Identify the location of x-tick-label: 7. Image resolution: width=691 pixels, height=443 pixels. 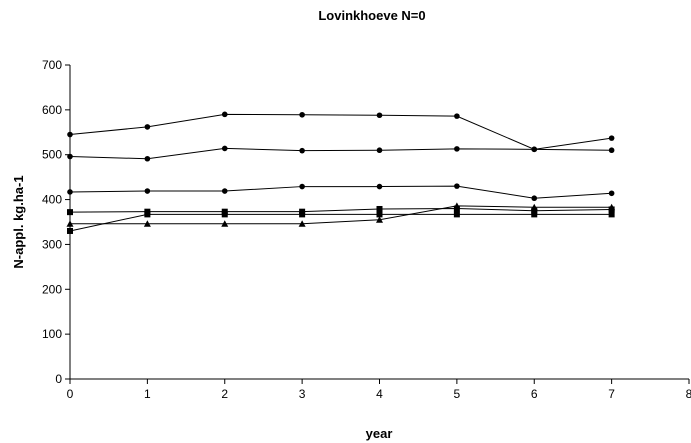
(611, 394).